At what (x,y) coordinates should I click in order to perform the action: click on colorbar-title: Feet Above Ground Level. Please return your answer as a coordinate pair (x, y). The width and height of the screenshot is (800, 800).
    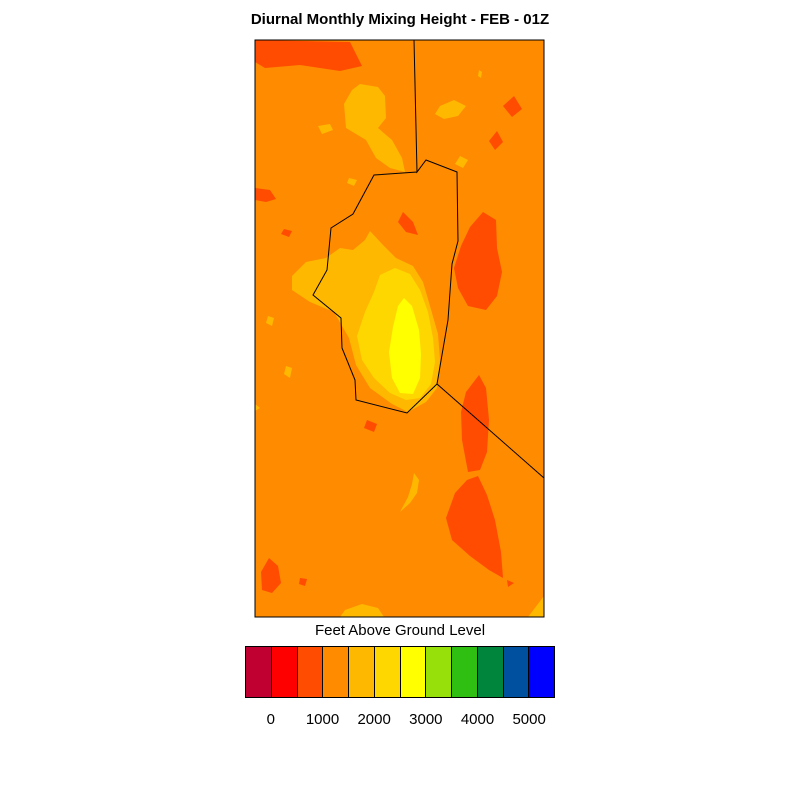
    Looking at the image, I should click on (400, 630).